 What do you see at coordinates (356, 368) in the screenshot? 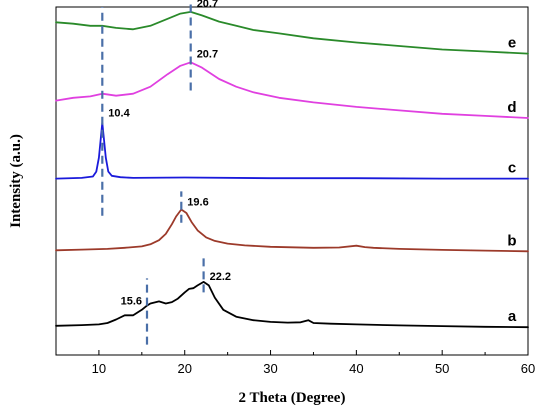
I see `x-tick-label-3: 40` at bounding box center [356, 368].